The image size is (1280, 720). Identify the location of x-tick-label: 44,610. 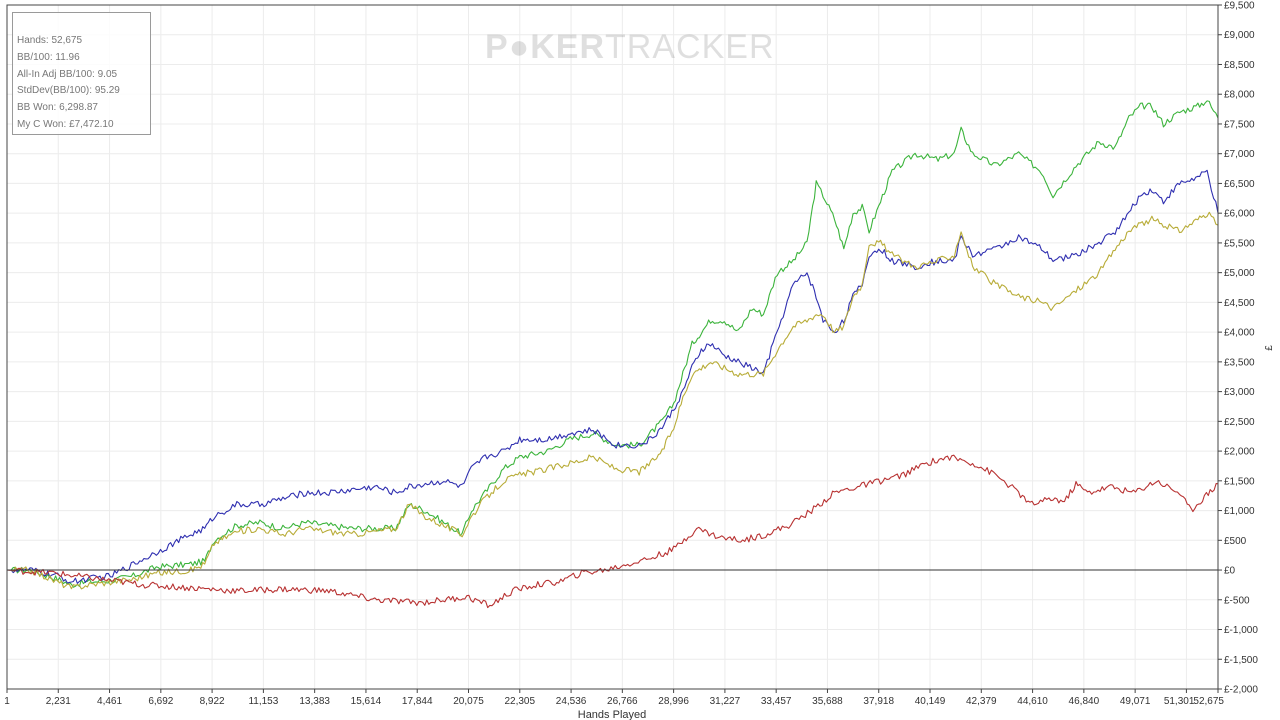
(1032, 701).